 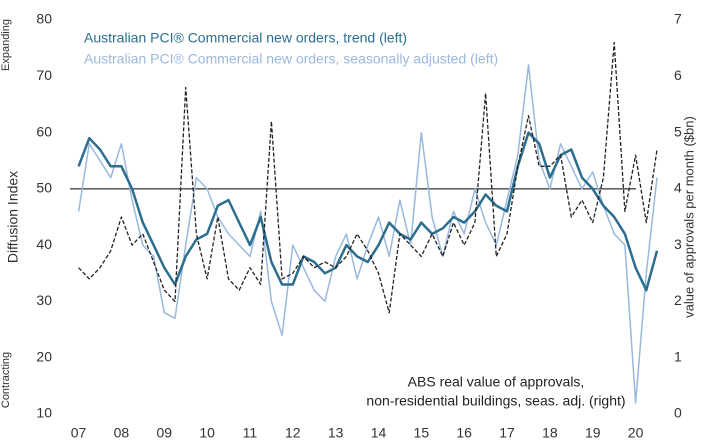 What do you see at coordinates (678, 413) in the screenshot?
I see `y2-tick-label: 0` at bounding box center [678, 413].